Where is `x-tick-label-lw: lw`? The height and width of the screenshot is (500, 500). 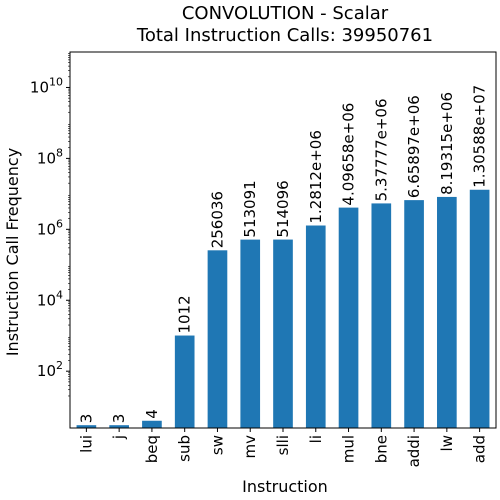
x-tick-label-lw: lw is located at coordinates (447, 443).